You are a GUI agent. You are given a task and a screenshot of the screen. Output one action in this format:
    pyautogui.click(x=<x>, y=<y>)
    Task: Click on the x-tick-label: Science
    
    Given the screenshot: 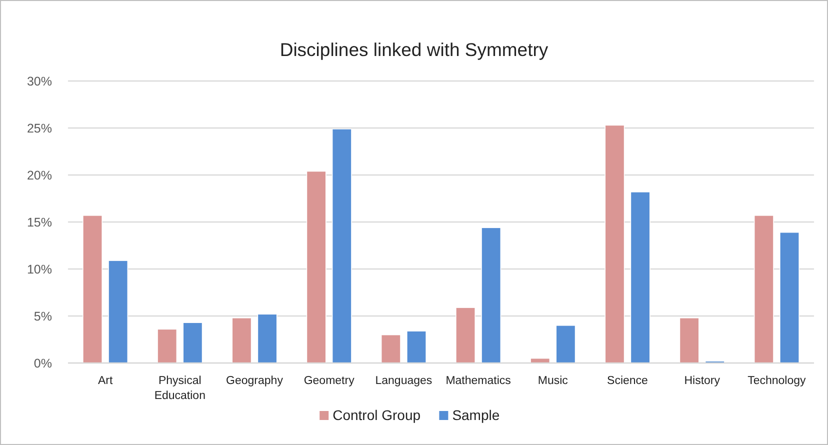 What is the action you would take?
    pyautogui.click(x=627, y=381)
    